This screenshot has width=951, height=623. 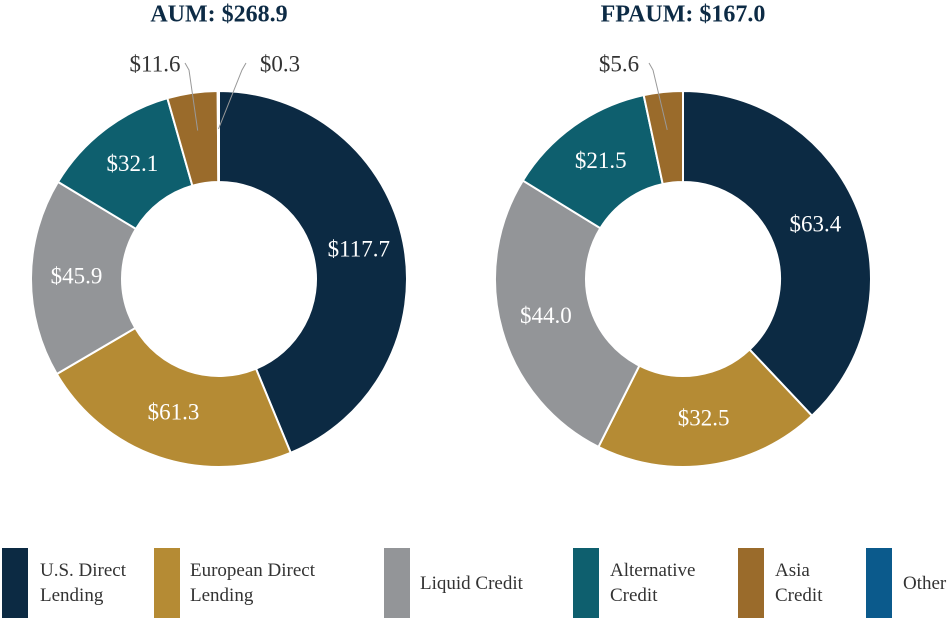 I want to click on legend-label: Liquid Credit, so click(x=471, y=583).